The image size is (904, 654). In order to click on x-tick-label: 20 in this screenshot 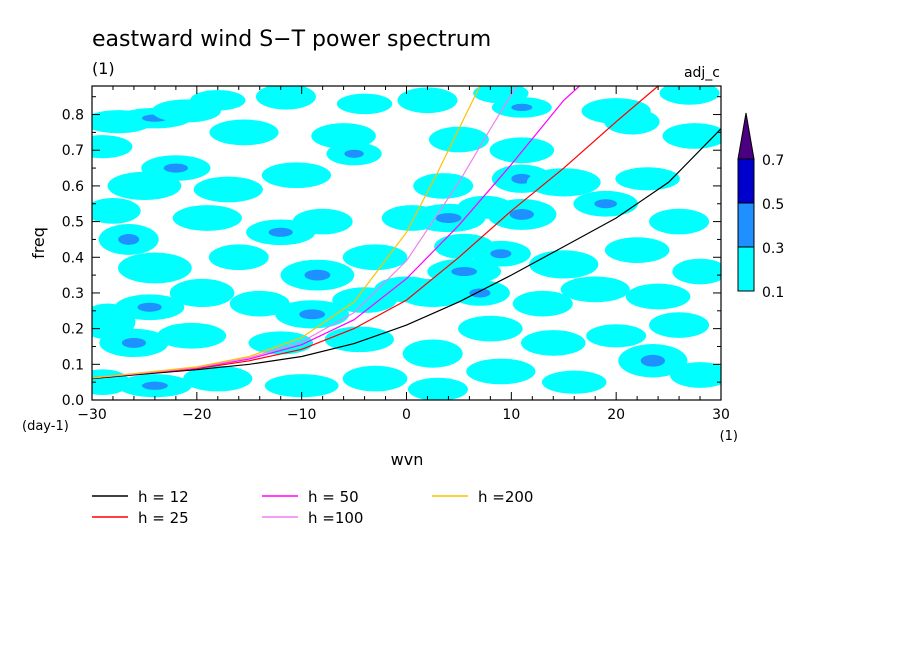, I will do `click(616, 415)`.